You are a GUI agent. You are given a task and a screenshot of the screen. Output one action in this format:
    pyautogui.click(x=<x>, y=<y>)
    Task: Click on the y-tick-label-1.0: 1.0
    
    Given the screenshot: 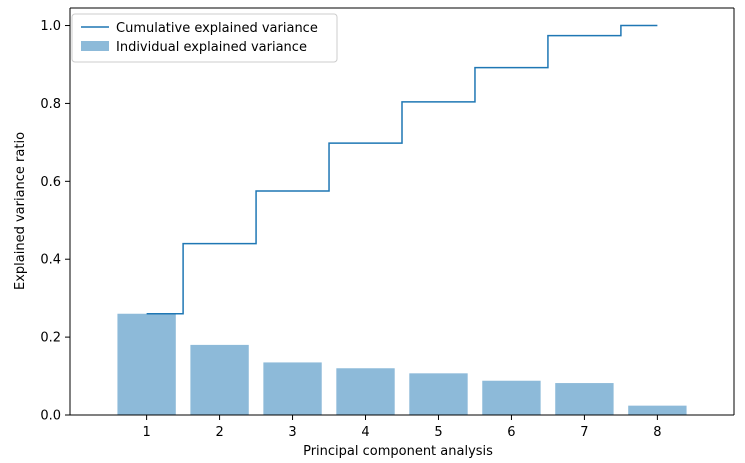 What is the action you would take?
    pyautogui.click(x=50, y=26)
    